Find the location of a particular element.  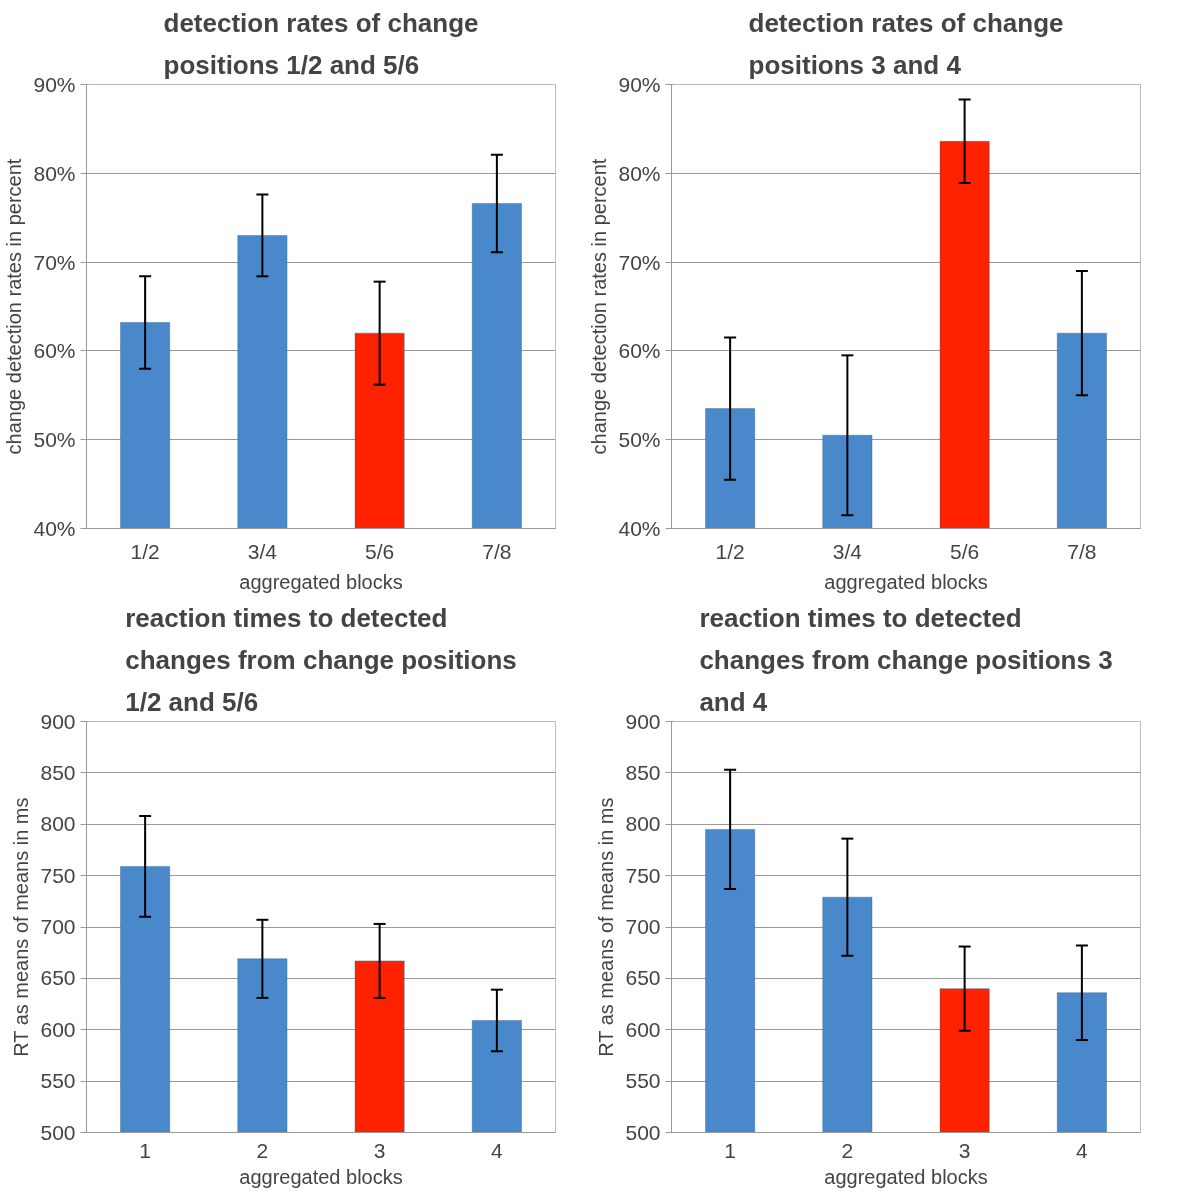

chart-title: detection rates of change positions 3 and 4 is located at coordinates (906, 43).